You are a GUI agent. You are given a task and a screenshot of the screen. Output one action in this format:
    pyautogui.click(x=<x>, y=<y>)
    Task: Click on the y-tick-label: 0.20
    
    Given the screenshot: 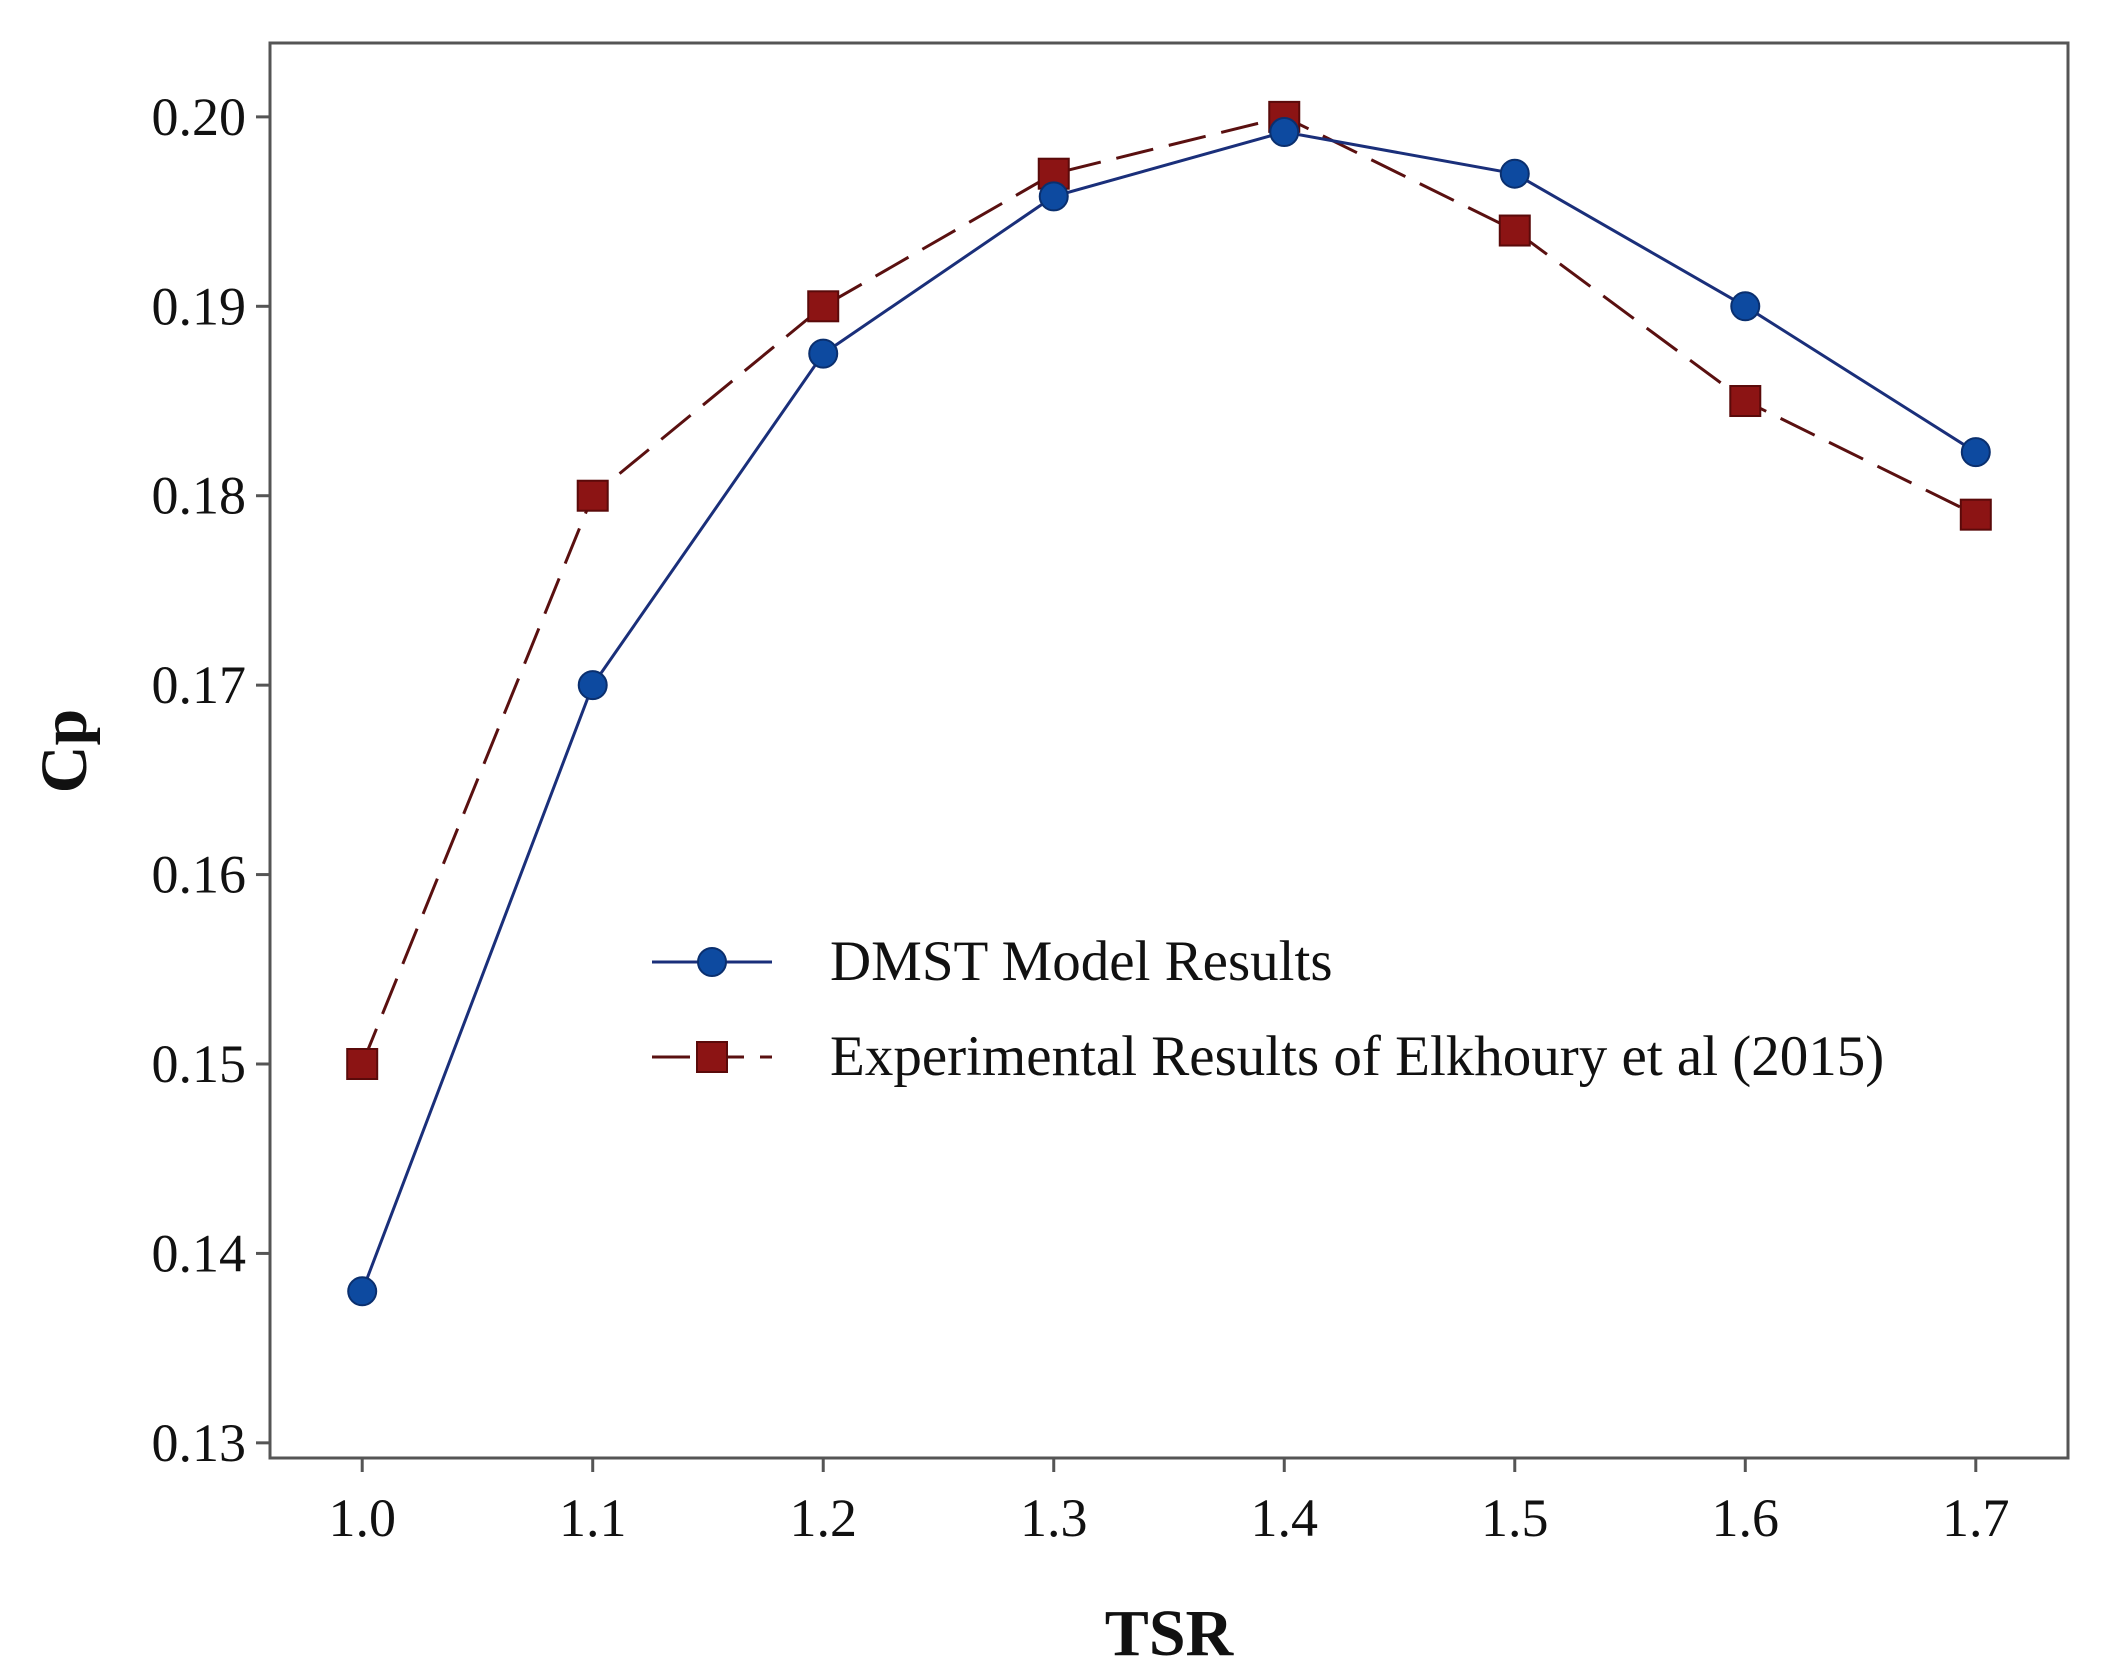 What is the action you would take?
    pyautogui.click(x=199, y=117)
    